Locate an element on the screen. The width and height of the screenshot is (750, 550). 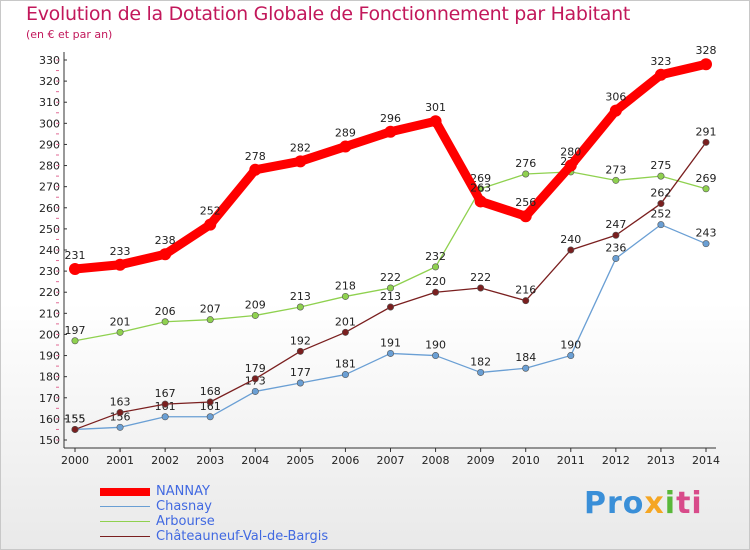
data-label-nannay-2014: 328 is located at coordinates (706, 50).